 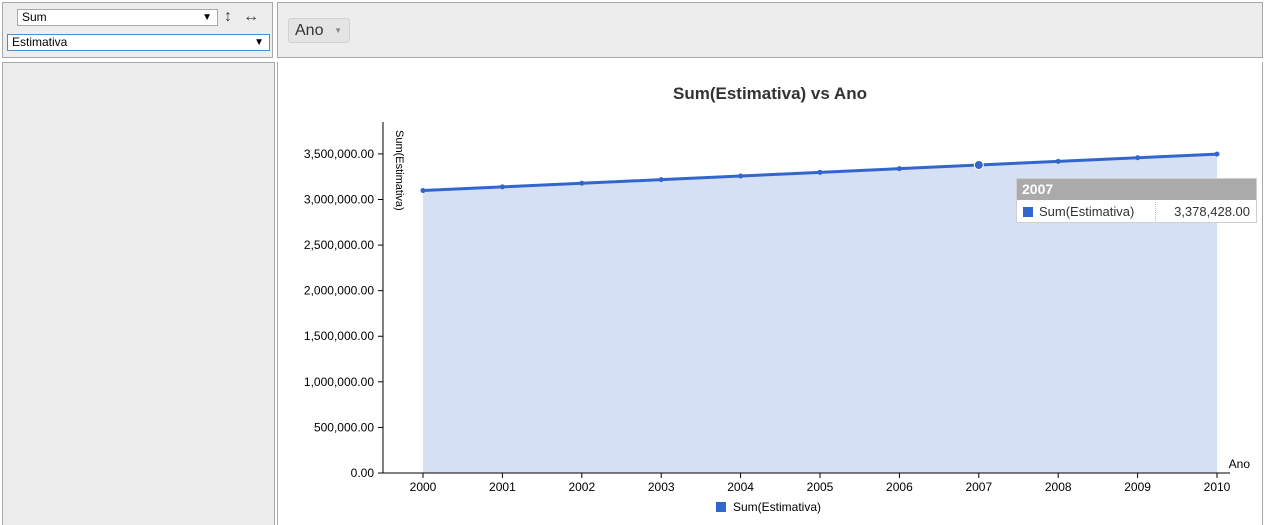 I want to click on column-field-pill: Ano ▼, so click(x=319, y=30).